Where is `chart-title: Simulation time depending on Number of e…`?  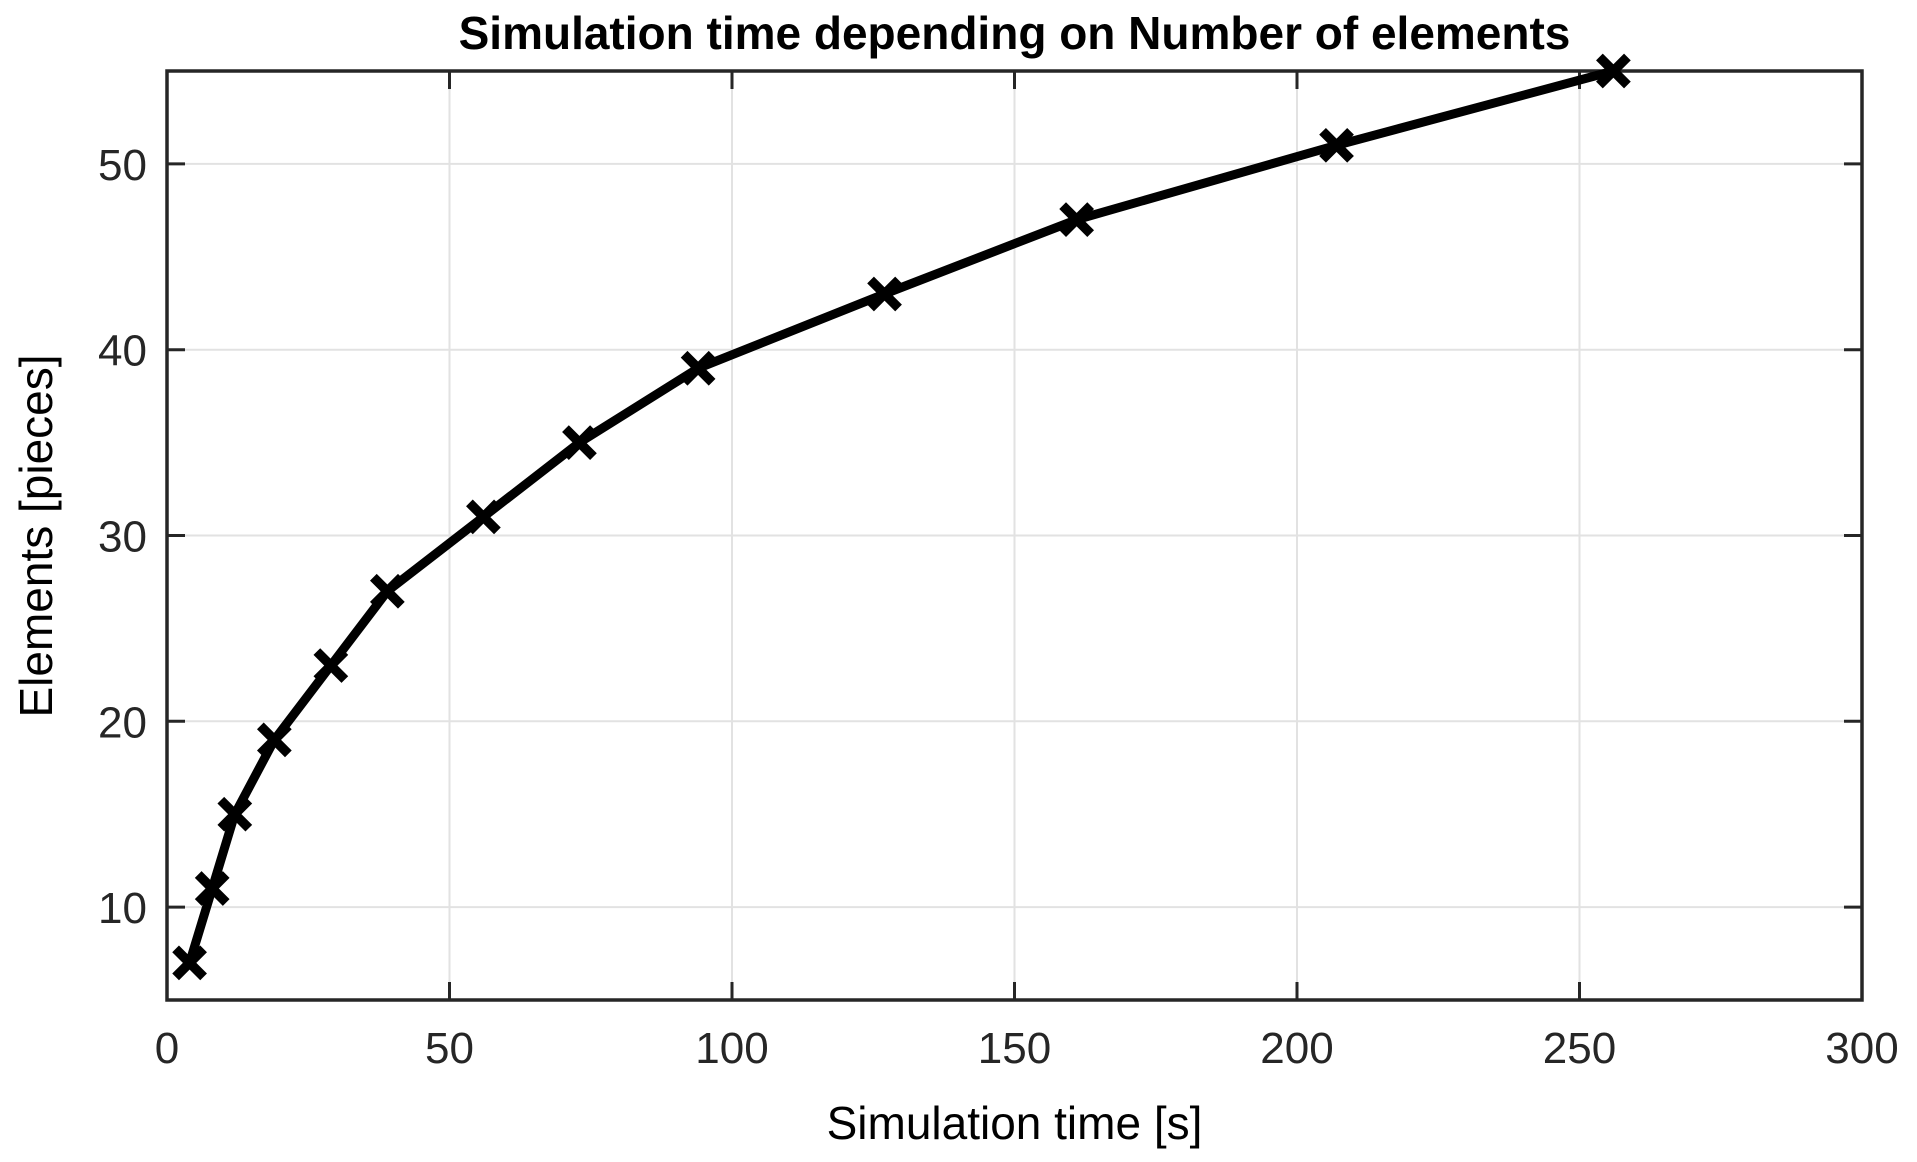 chart-title: Simulation time depending on Number of e… is located at coordinates (1014, 33).